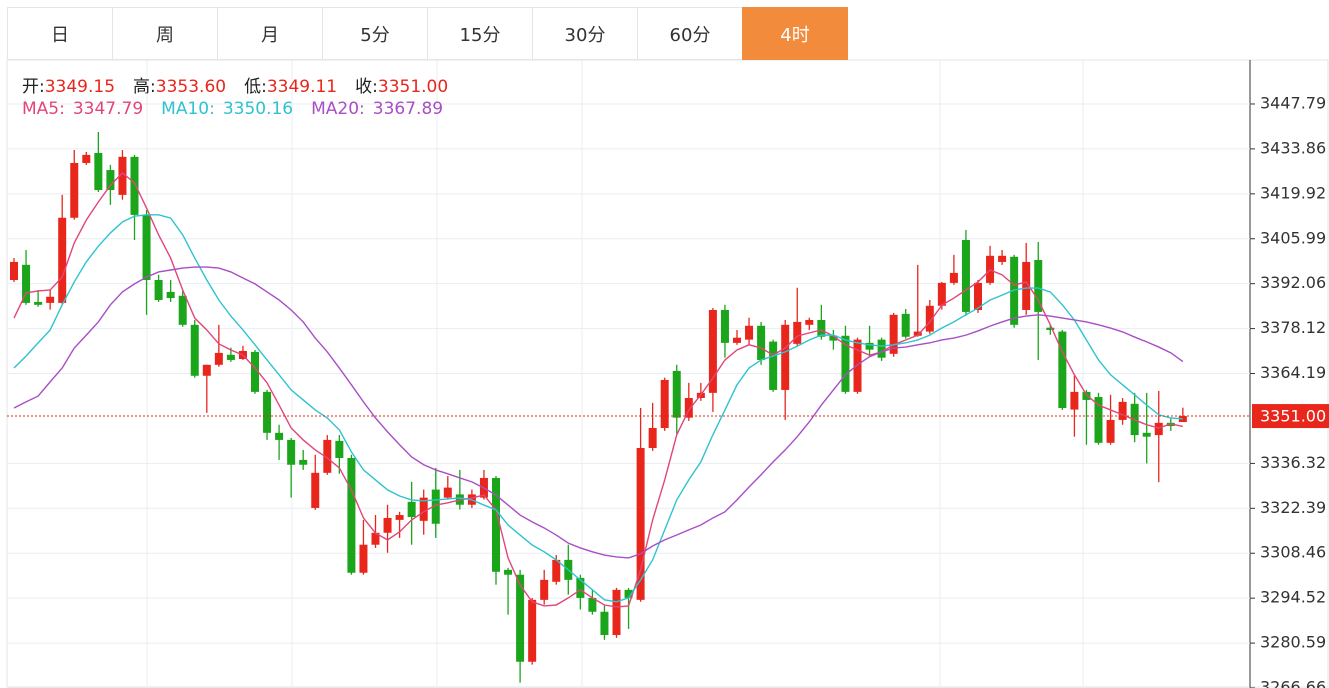  Describe the element at coordinates (1293, 507) in the screenshot. I see `y-tick-label: 3322.39` at that location.